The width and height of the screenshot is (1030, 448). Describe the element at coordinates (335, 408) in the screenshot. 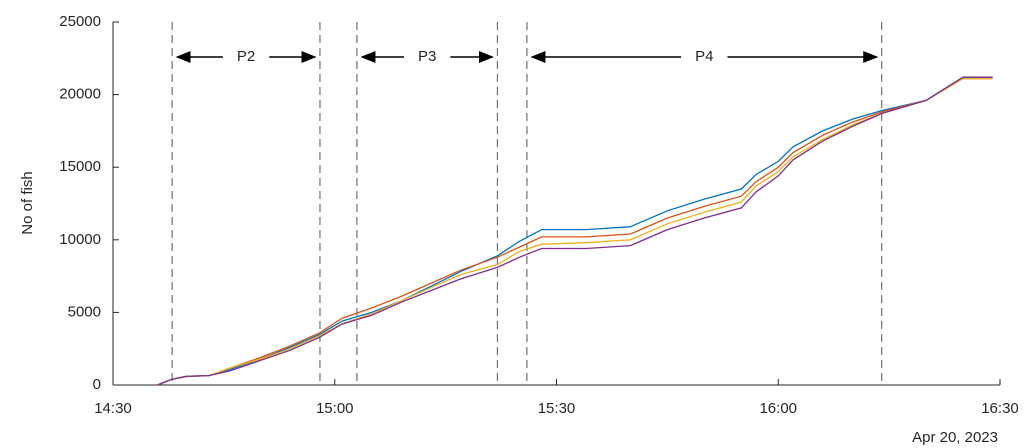

I see `x-tick-label: 15:00` at that location.